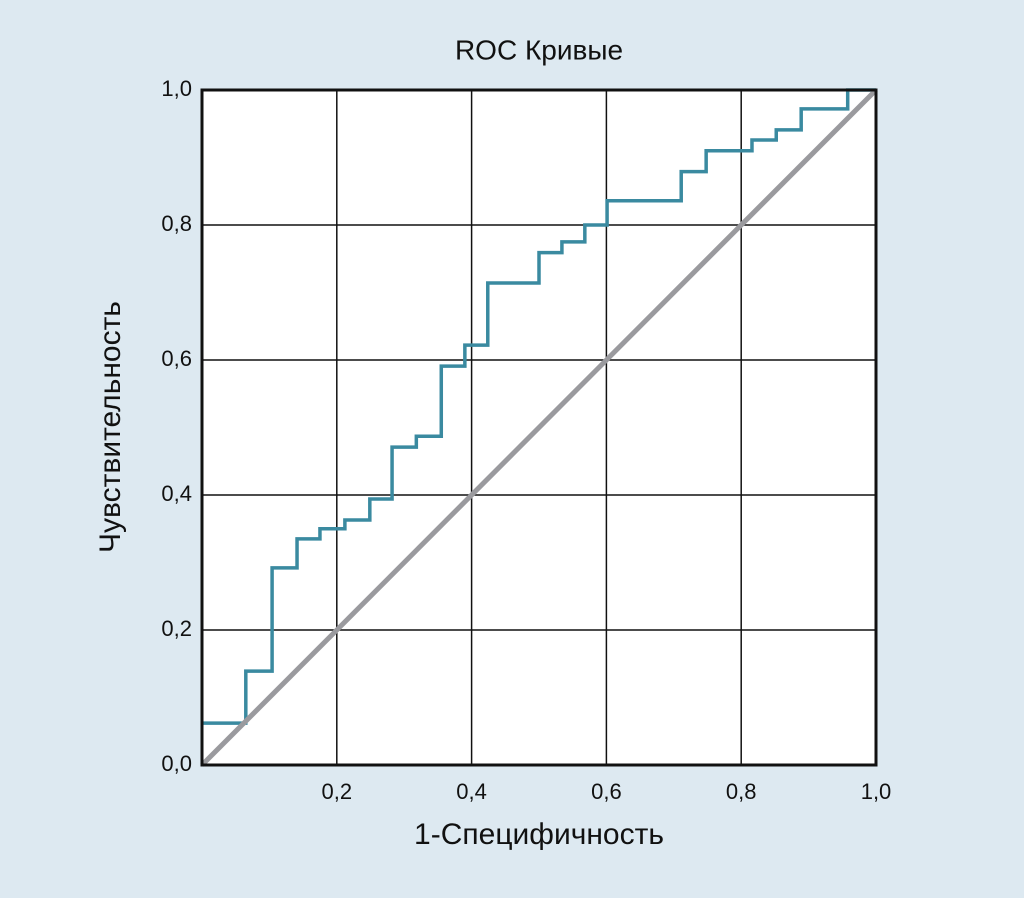 This screenshot has height=898, width=1024. What do you see at coordinates (337, 791) in the screenshot?
I see `x-tick-label: 0,2` at bounding box center [337, 791].